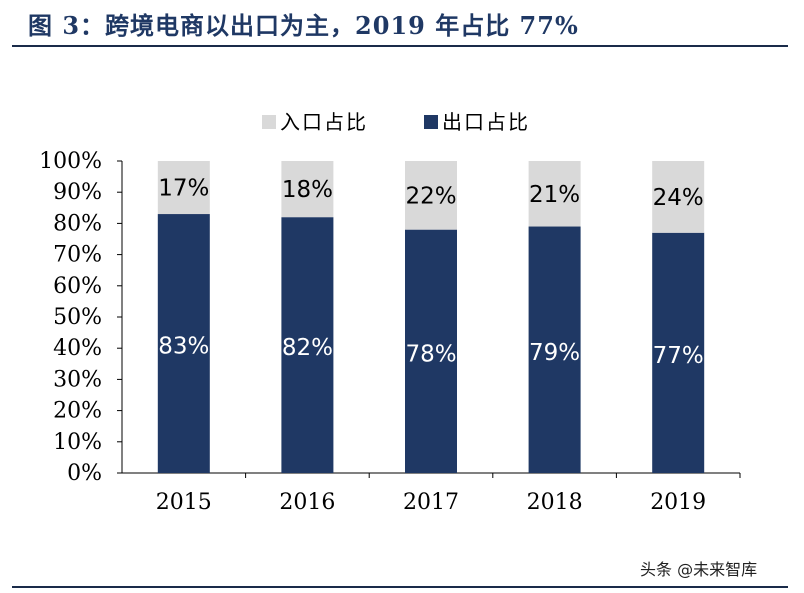 This screenshot has width=804, height=593. Describe the element at coordinates (77, 379) in the screenshot. I see `y-tick-label: 30%` at that location.